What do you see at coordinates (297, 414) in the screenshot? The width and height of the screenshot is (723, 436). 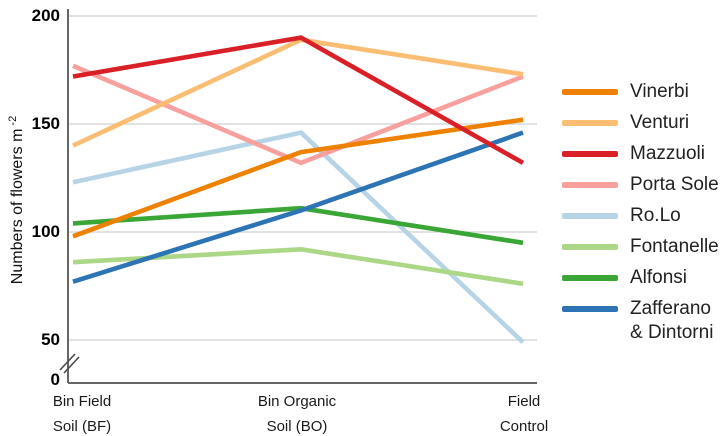 I see `x-category-label-2: Bin Organic Soil (BO)` at bounding box center [297, 414].